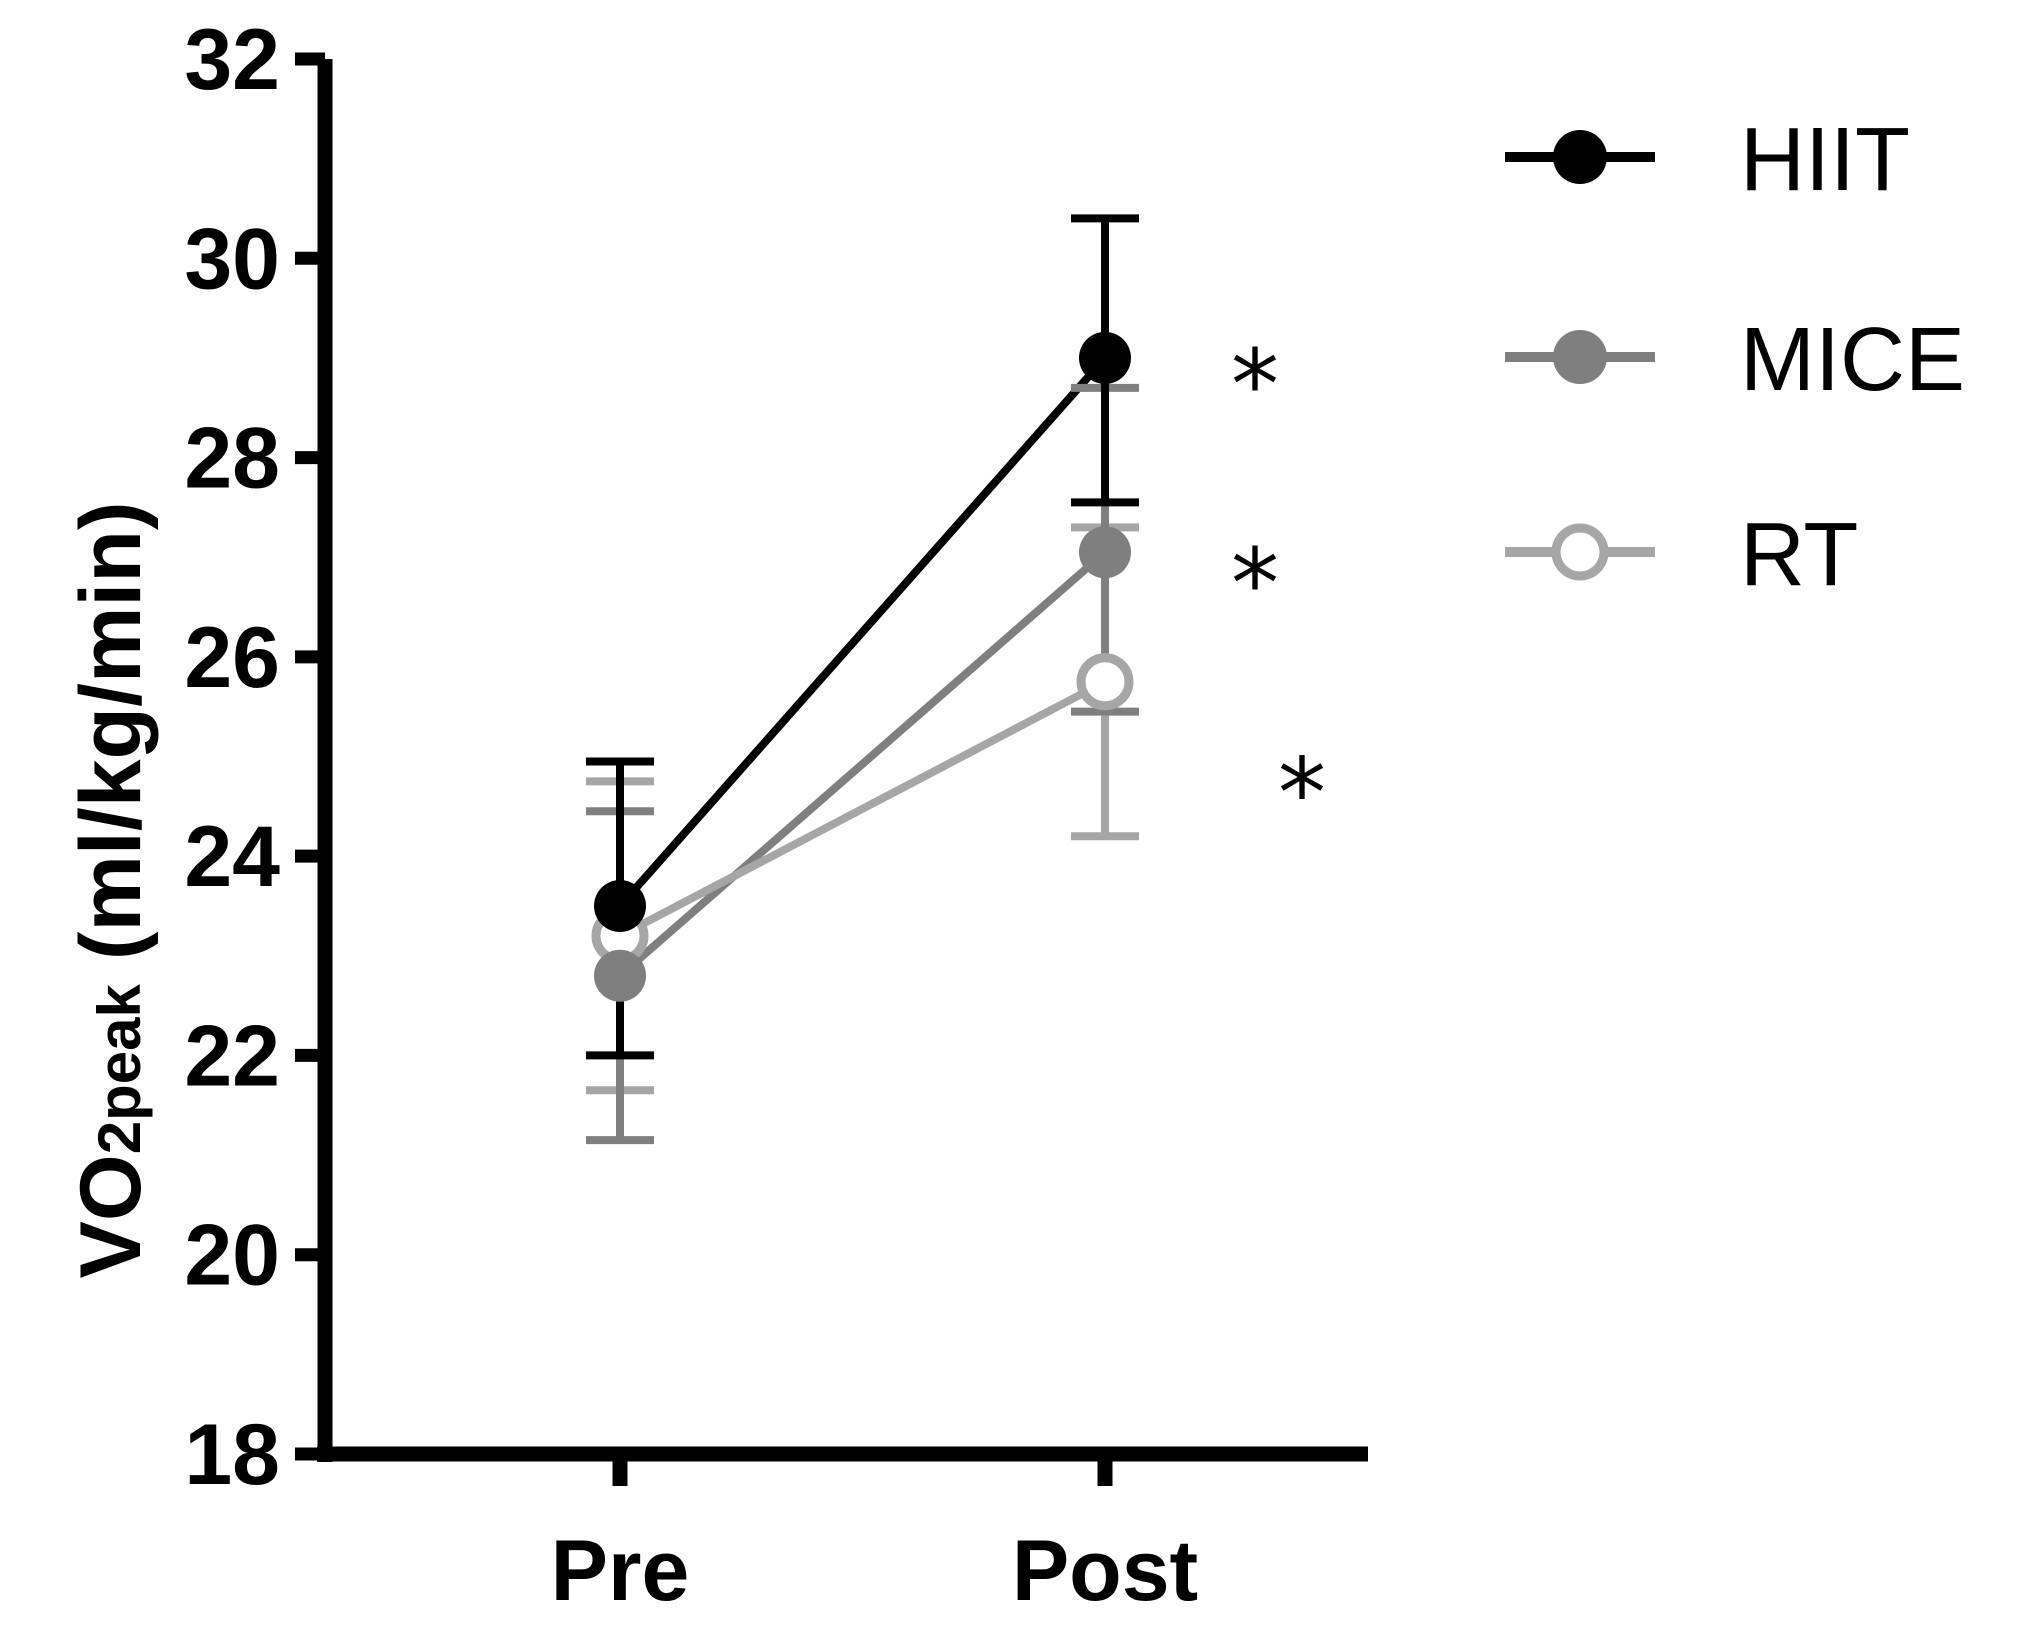  Describe the element at coordinates (232, 459) in the screenshot. I see `y-tick-label: 28` at that location.